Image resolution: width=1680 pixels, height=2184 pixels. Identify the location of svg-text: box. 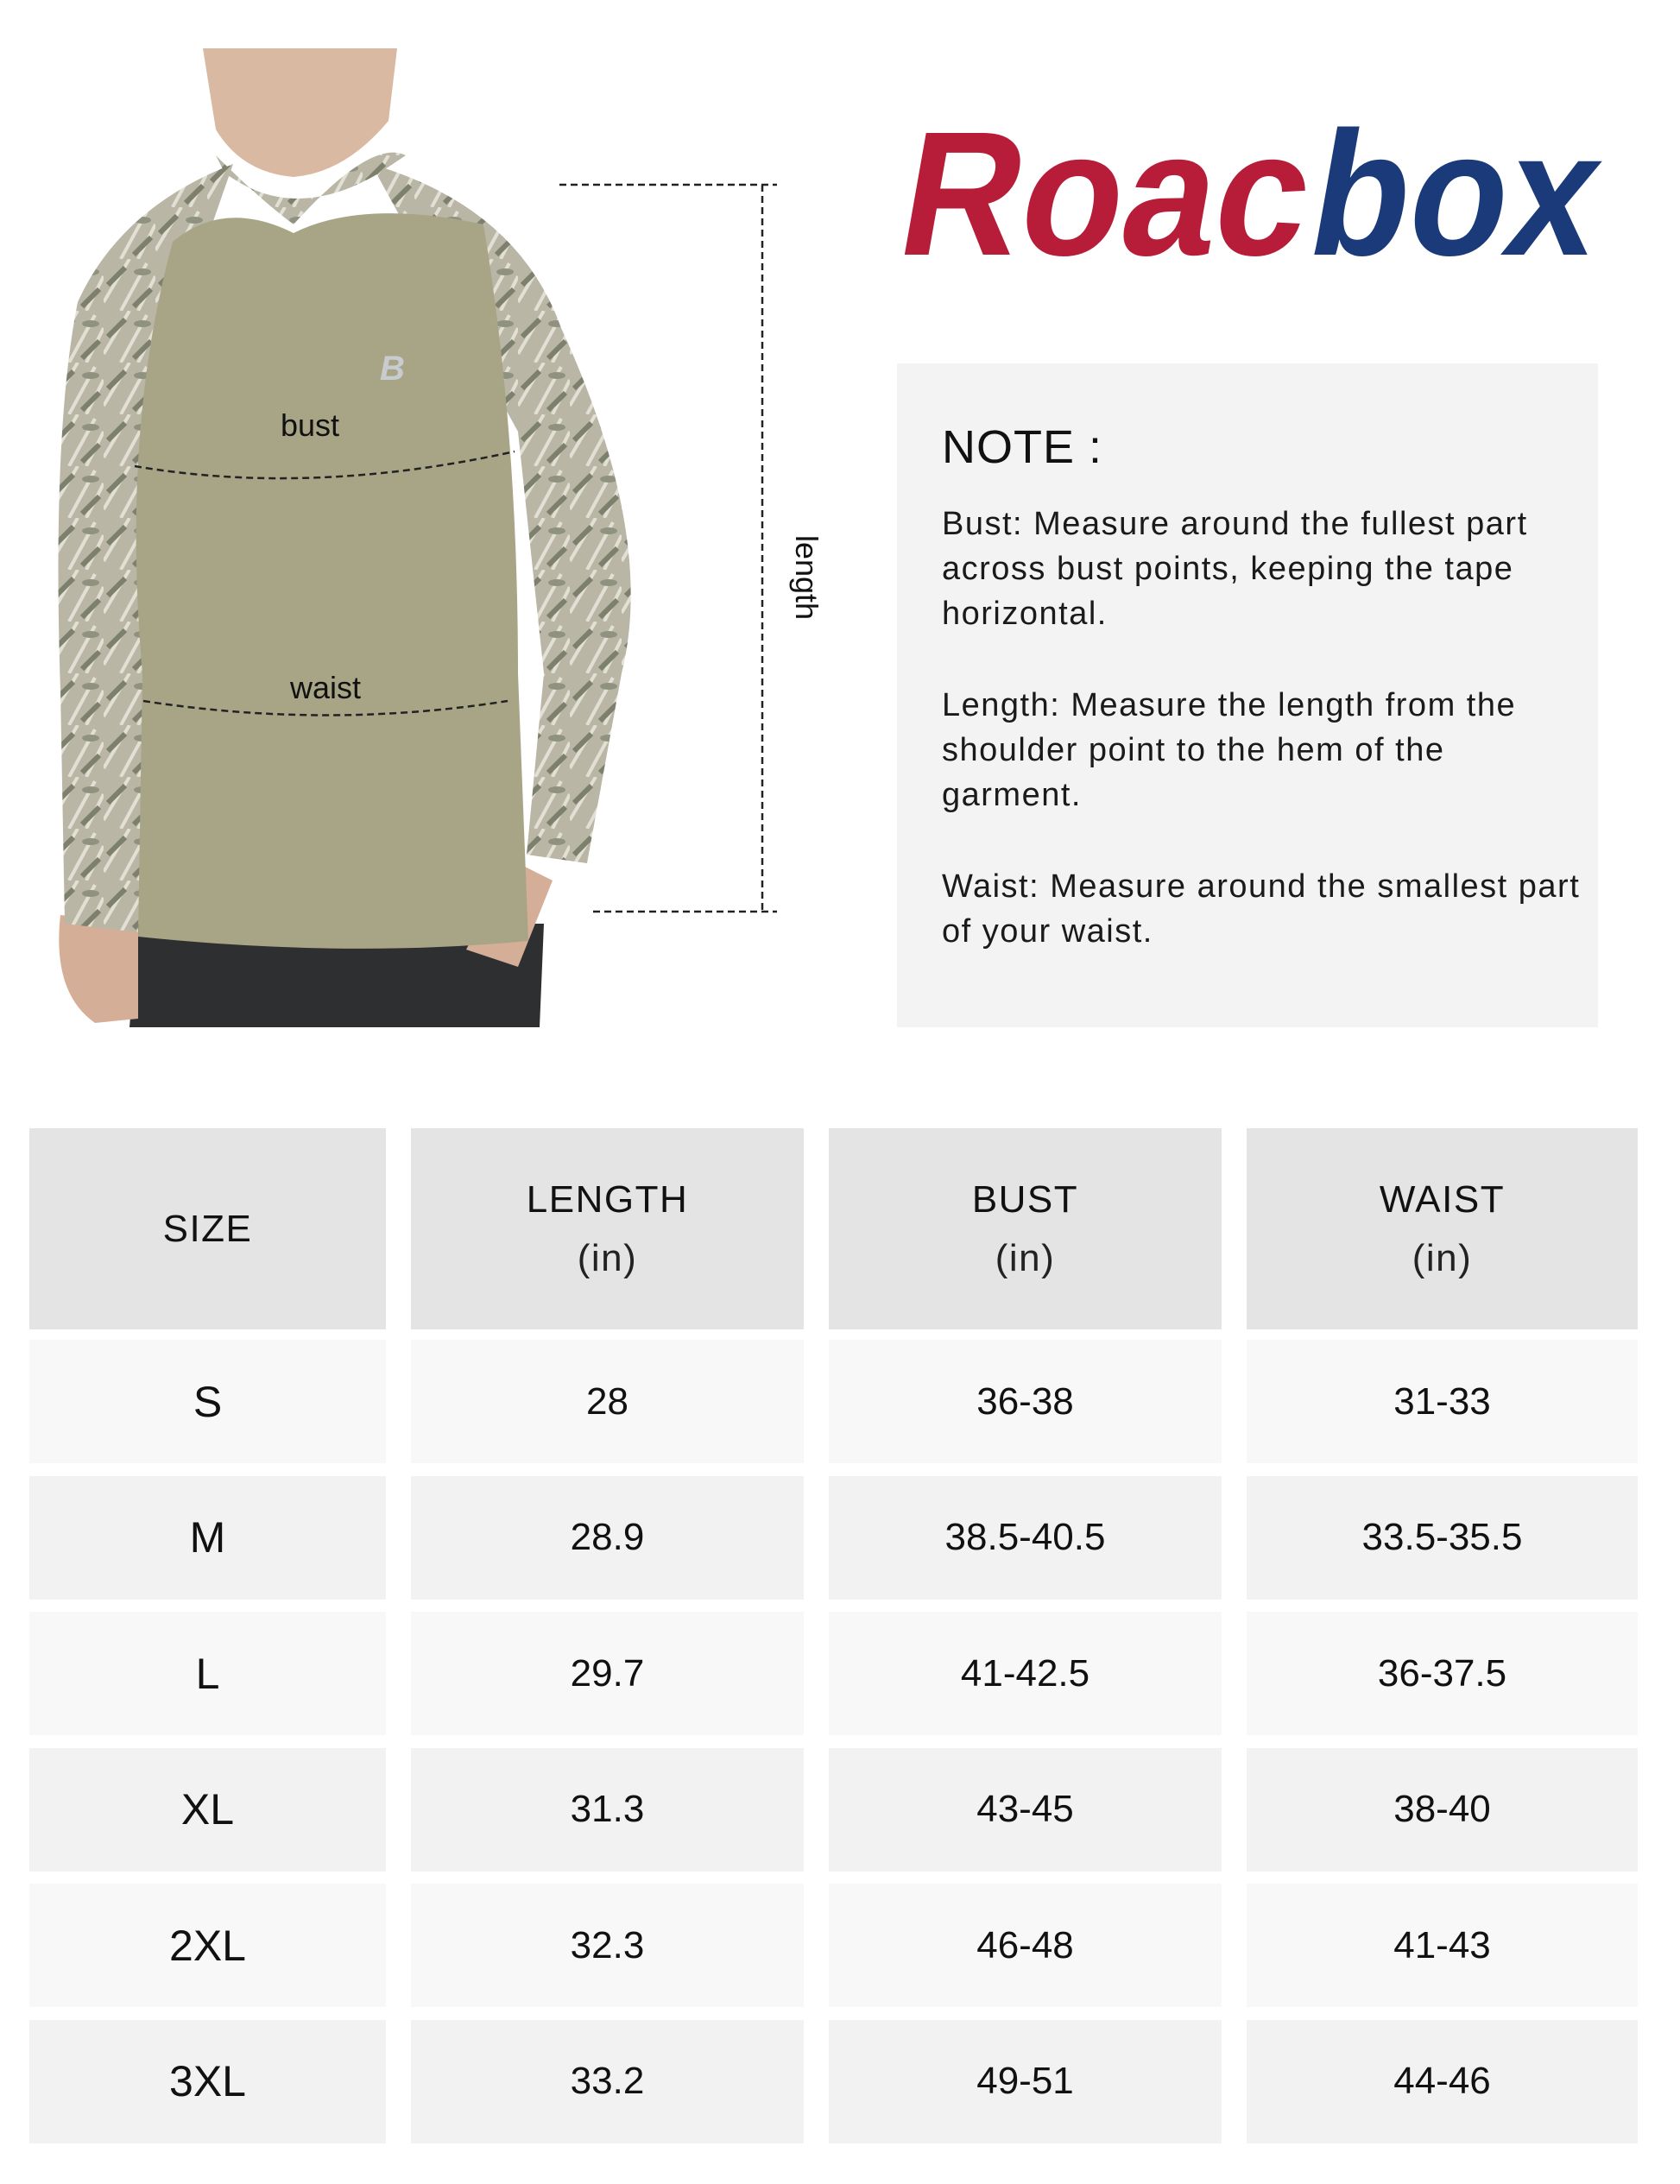
(1456, 190).